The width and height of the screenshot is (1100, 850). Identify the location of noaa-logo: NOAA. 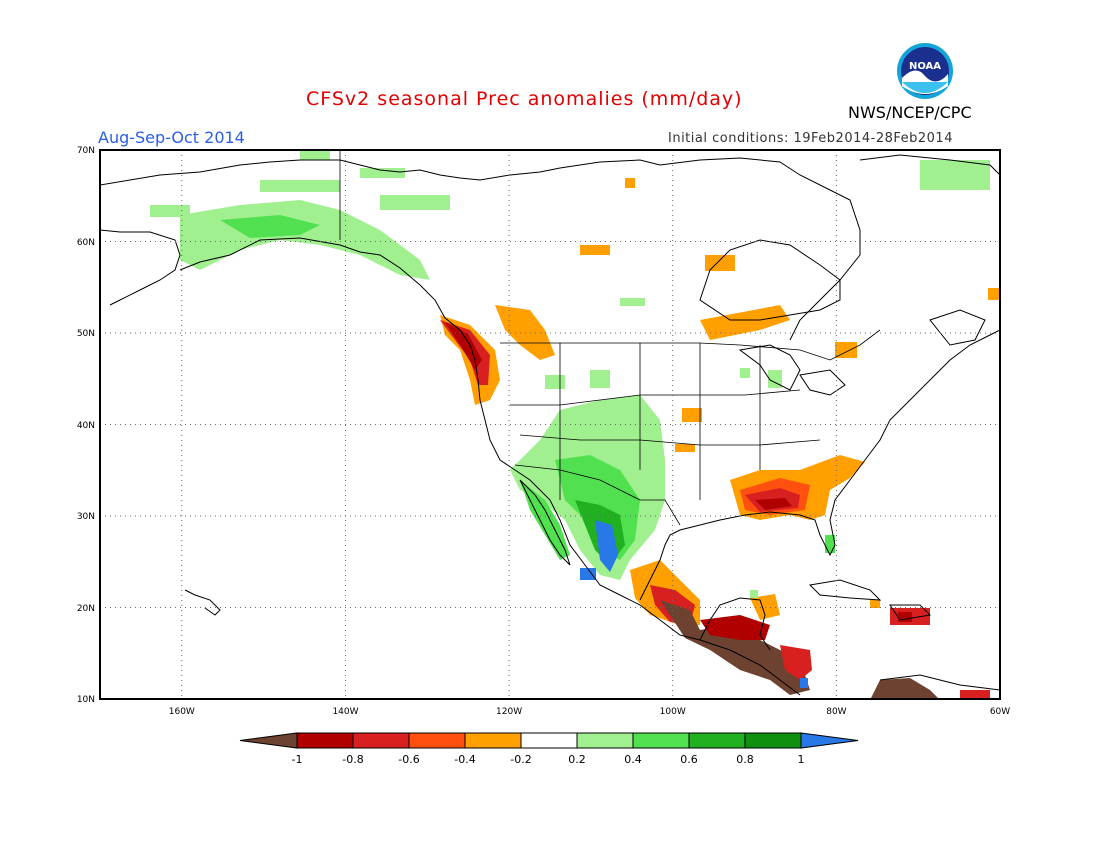
(925, 71).